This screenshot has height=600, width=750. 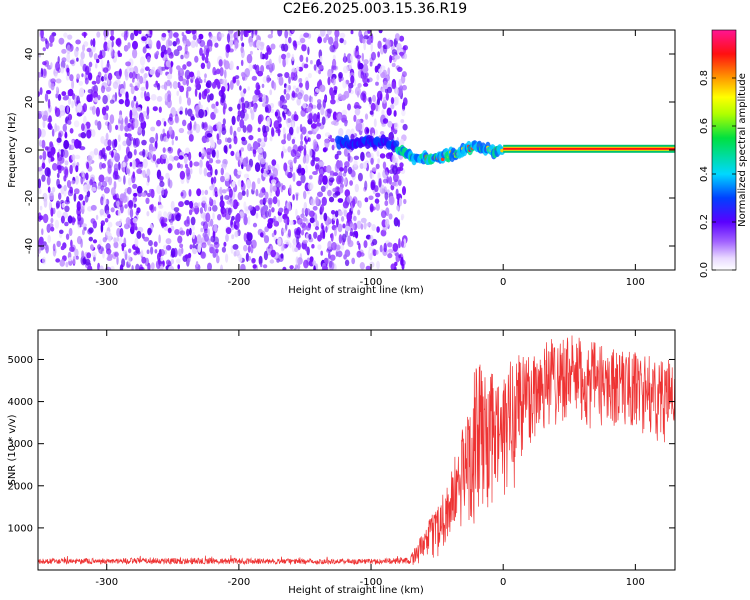 What do you see at coordinates (704, 78) in the screenshot?
I see `colorbar-tick-label: 0.8` at bounding box center [704, 78].